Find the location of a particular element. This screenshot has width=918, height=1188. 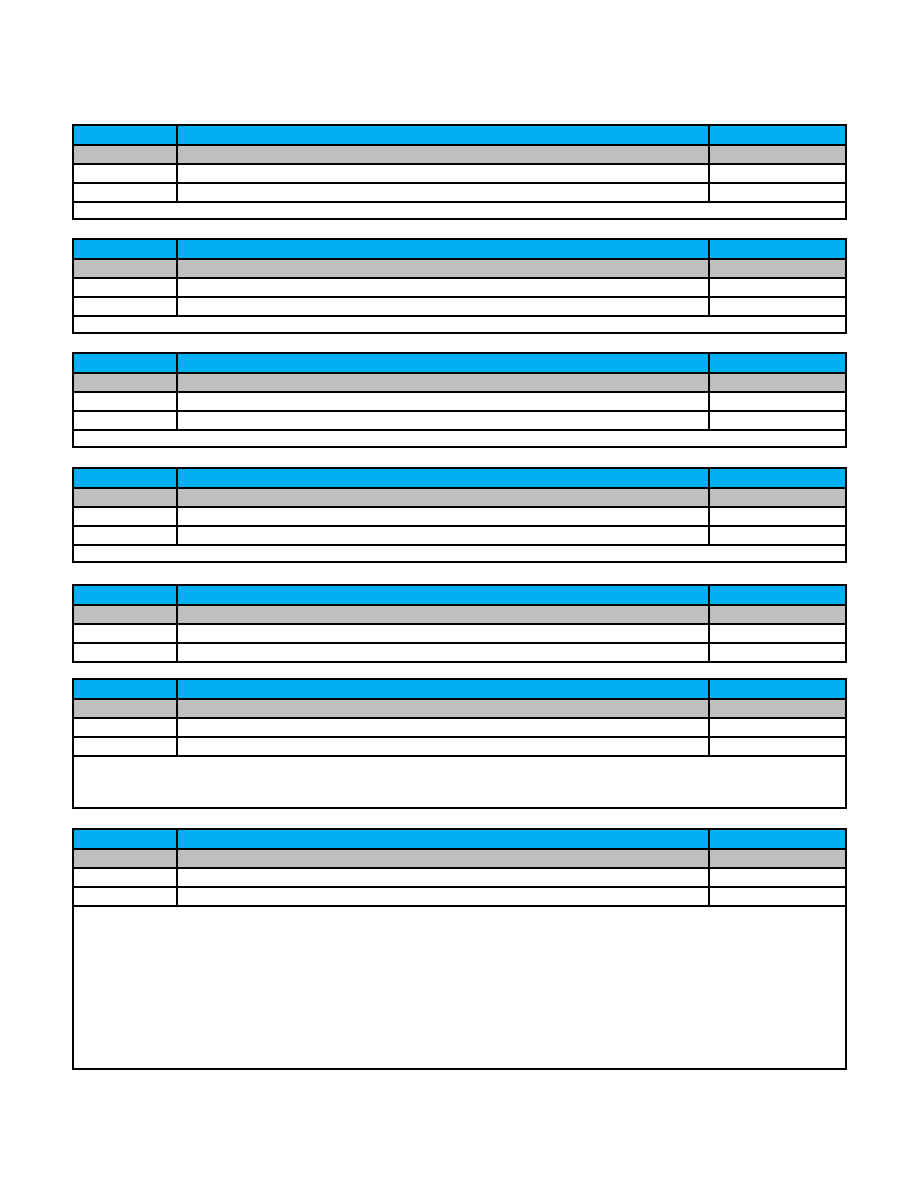

table-3-wrapper is located at coordinates (459, 400).